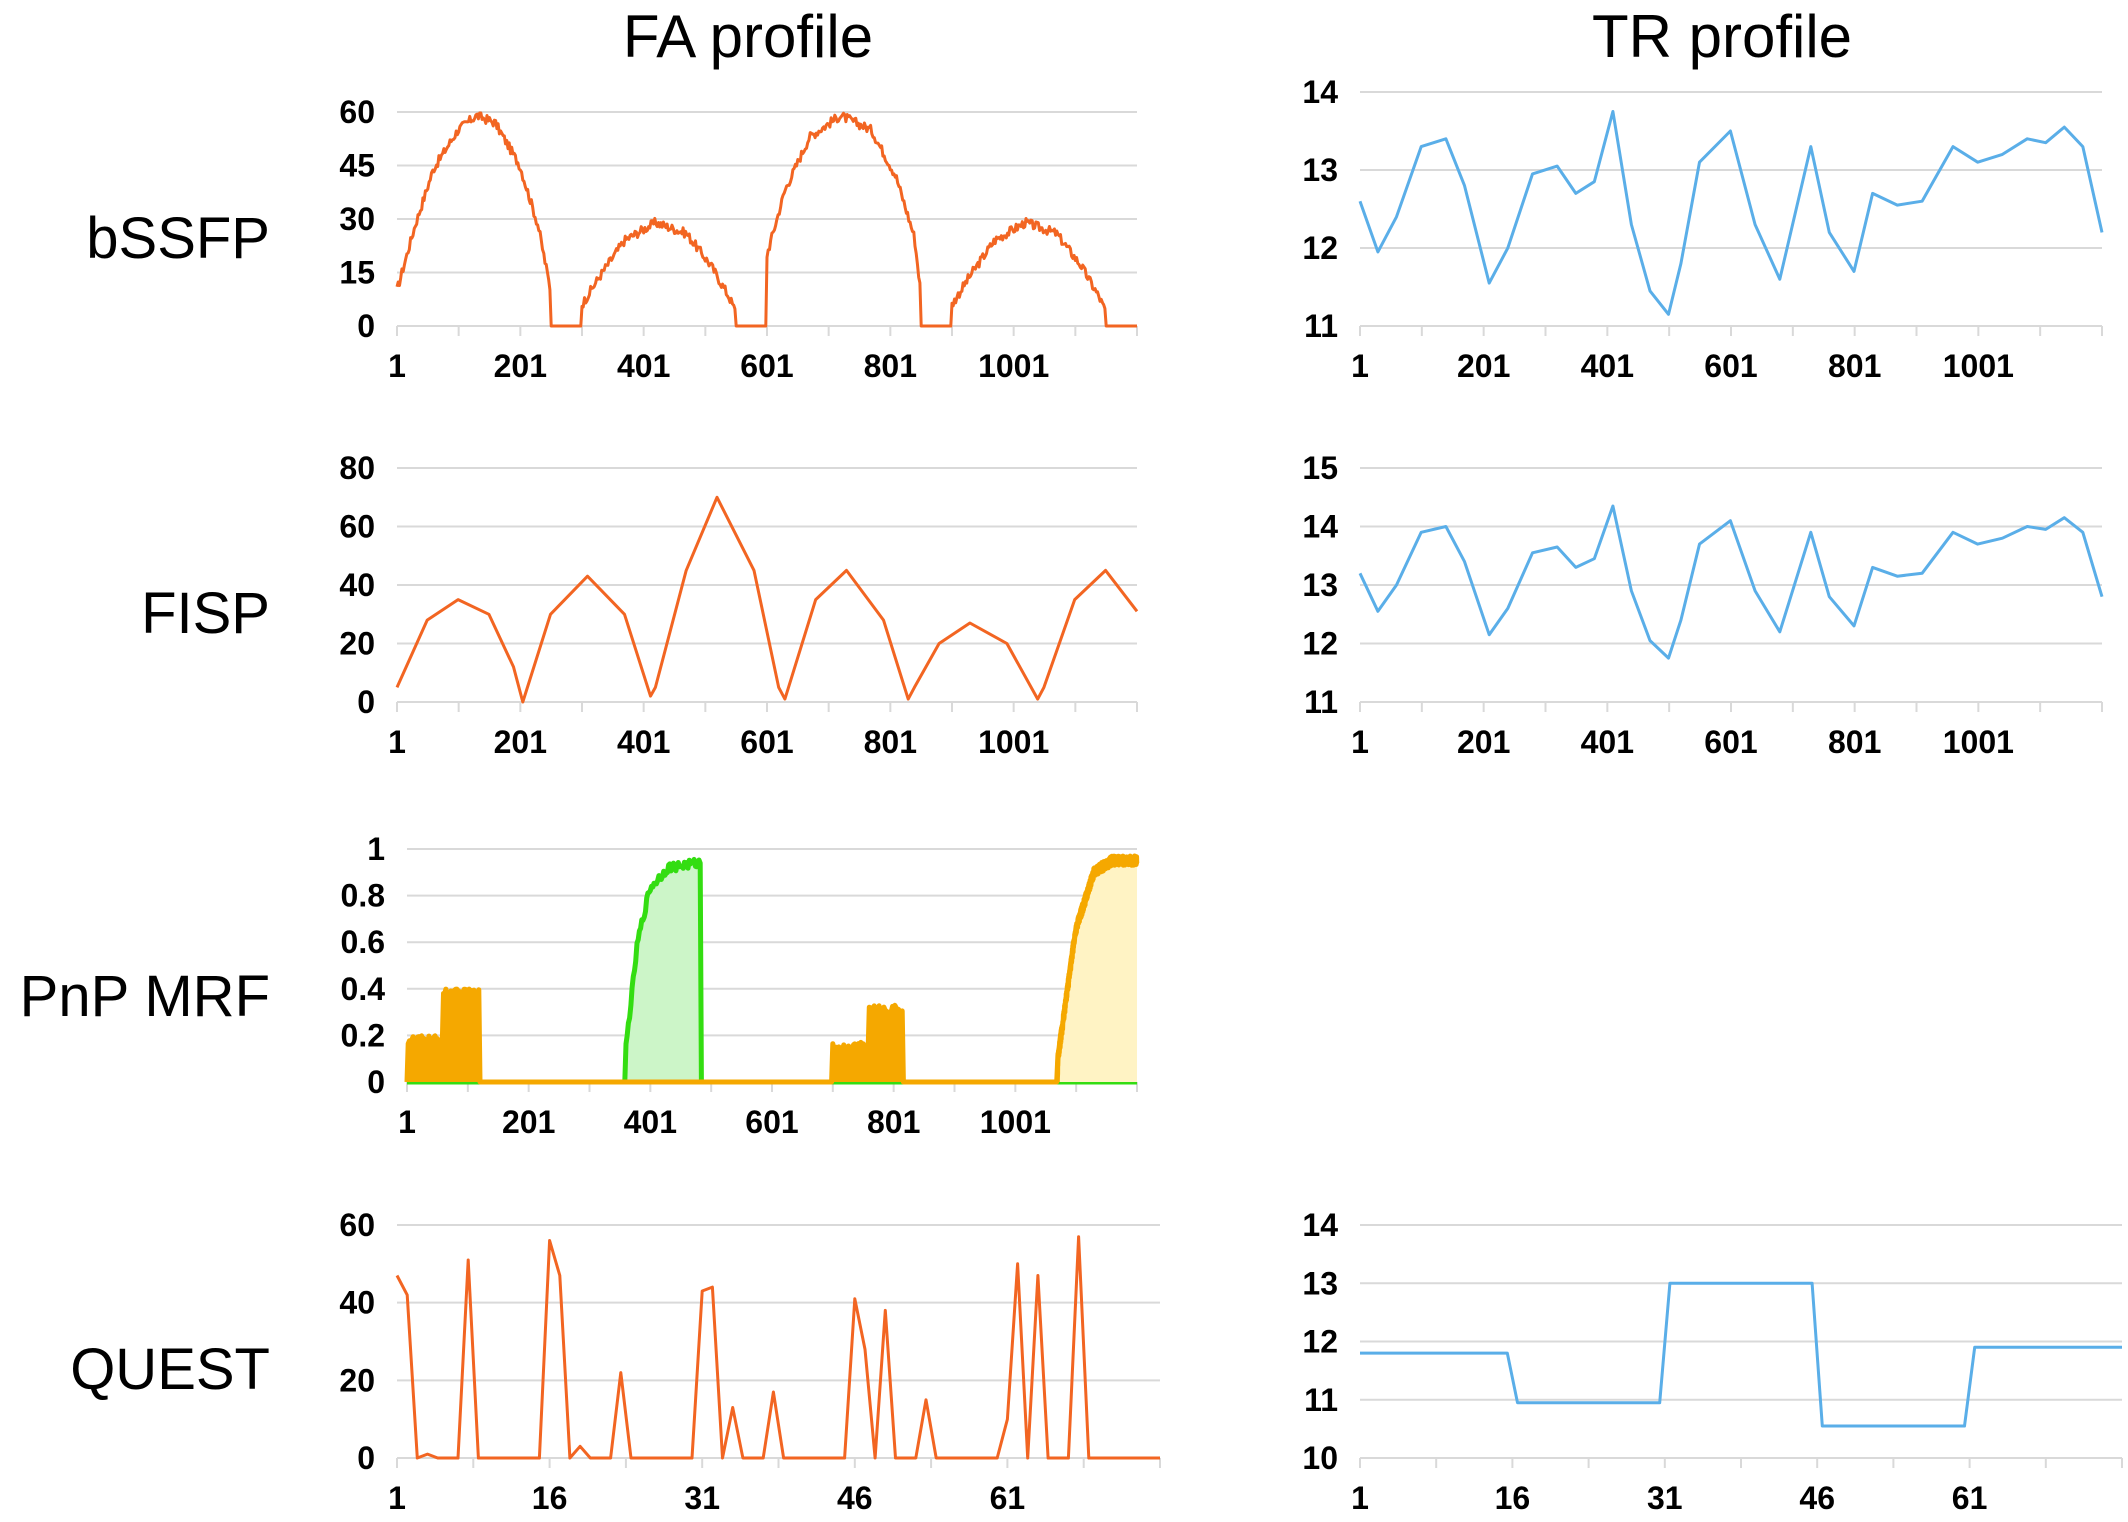  I want to click on y-tick-label: 80, so click(357, 468).